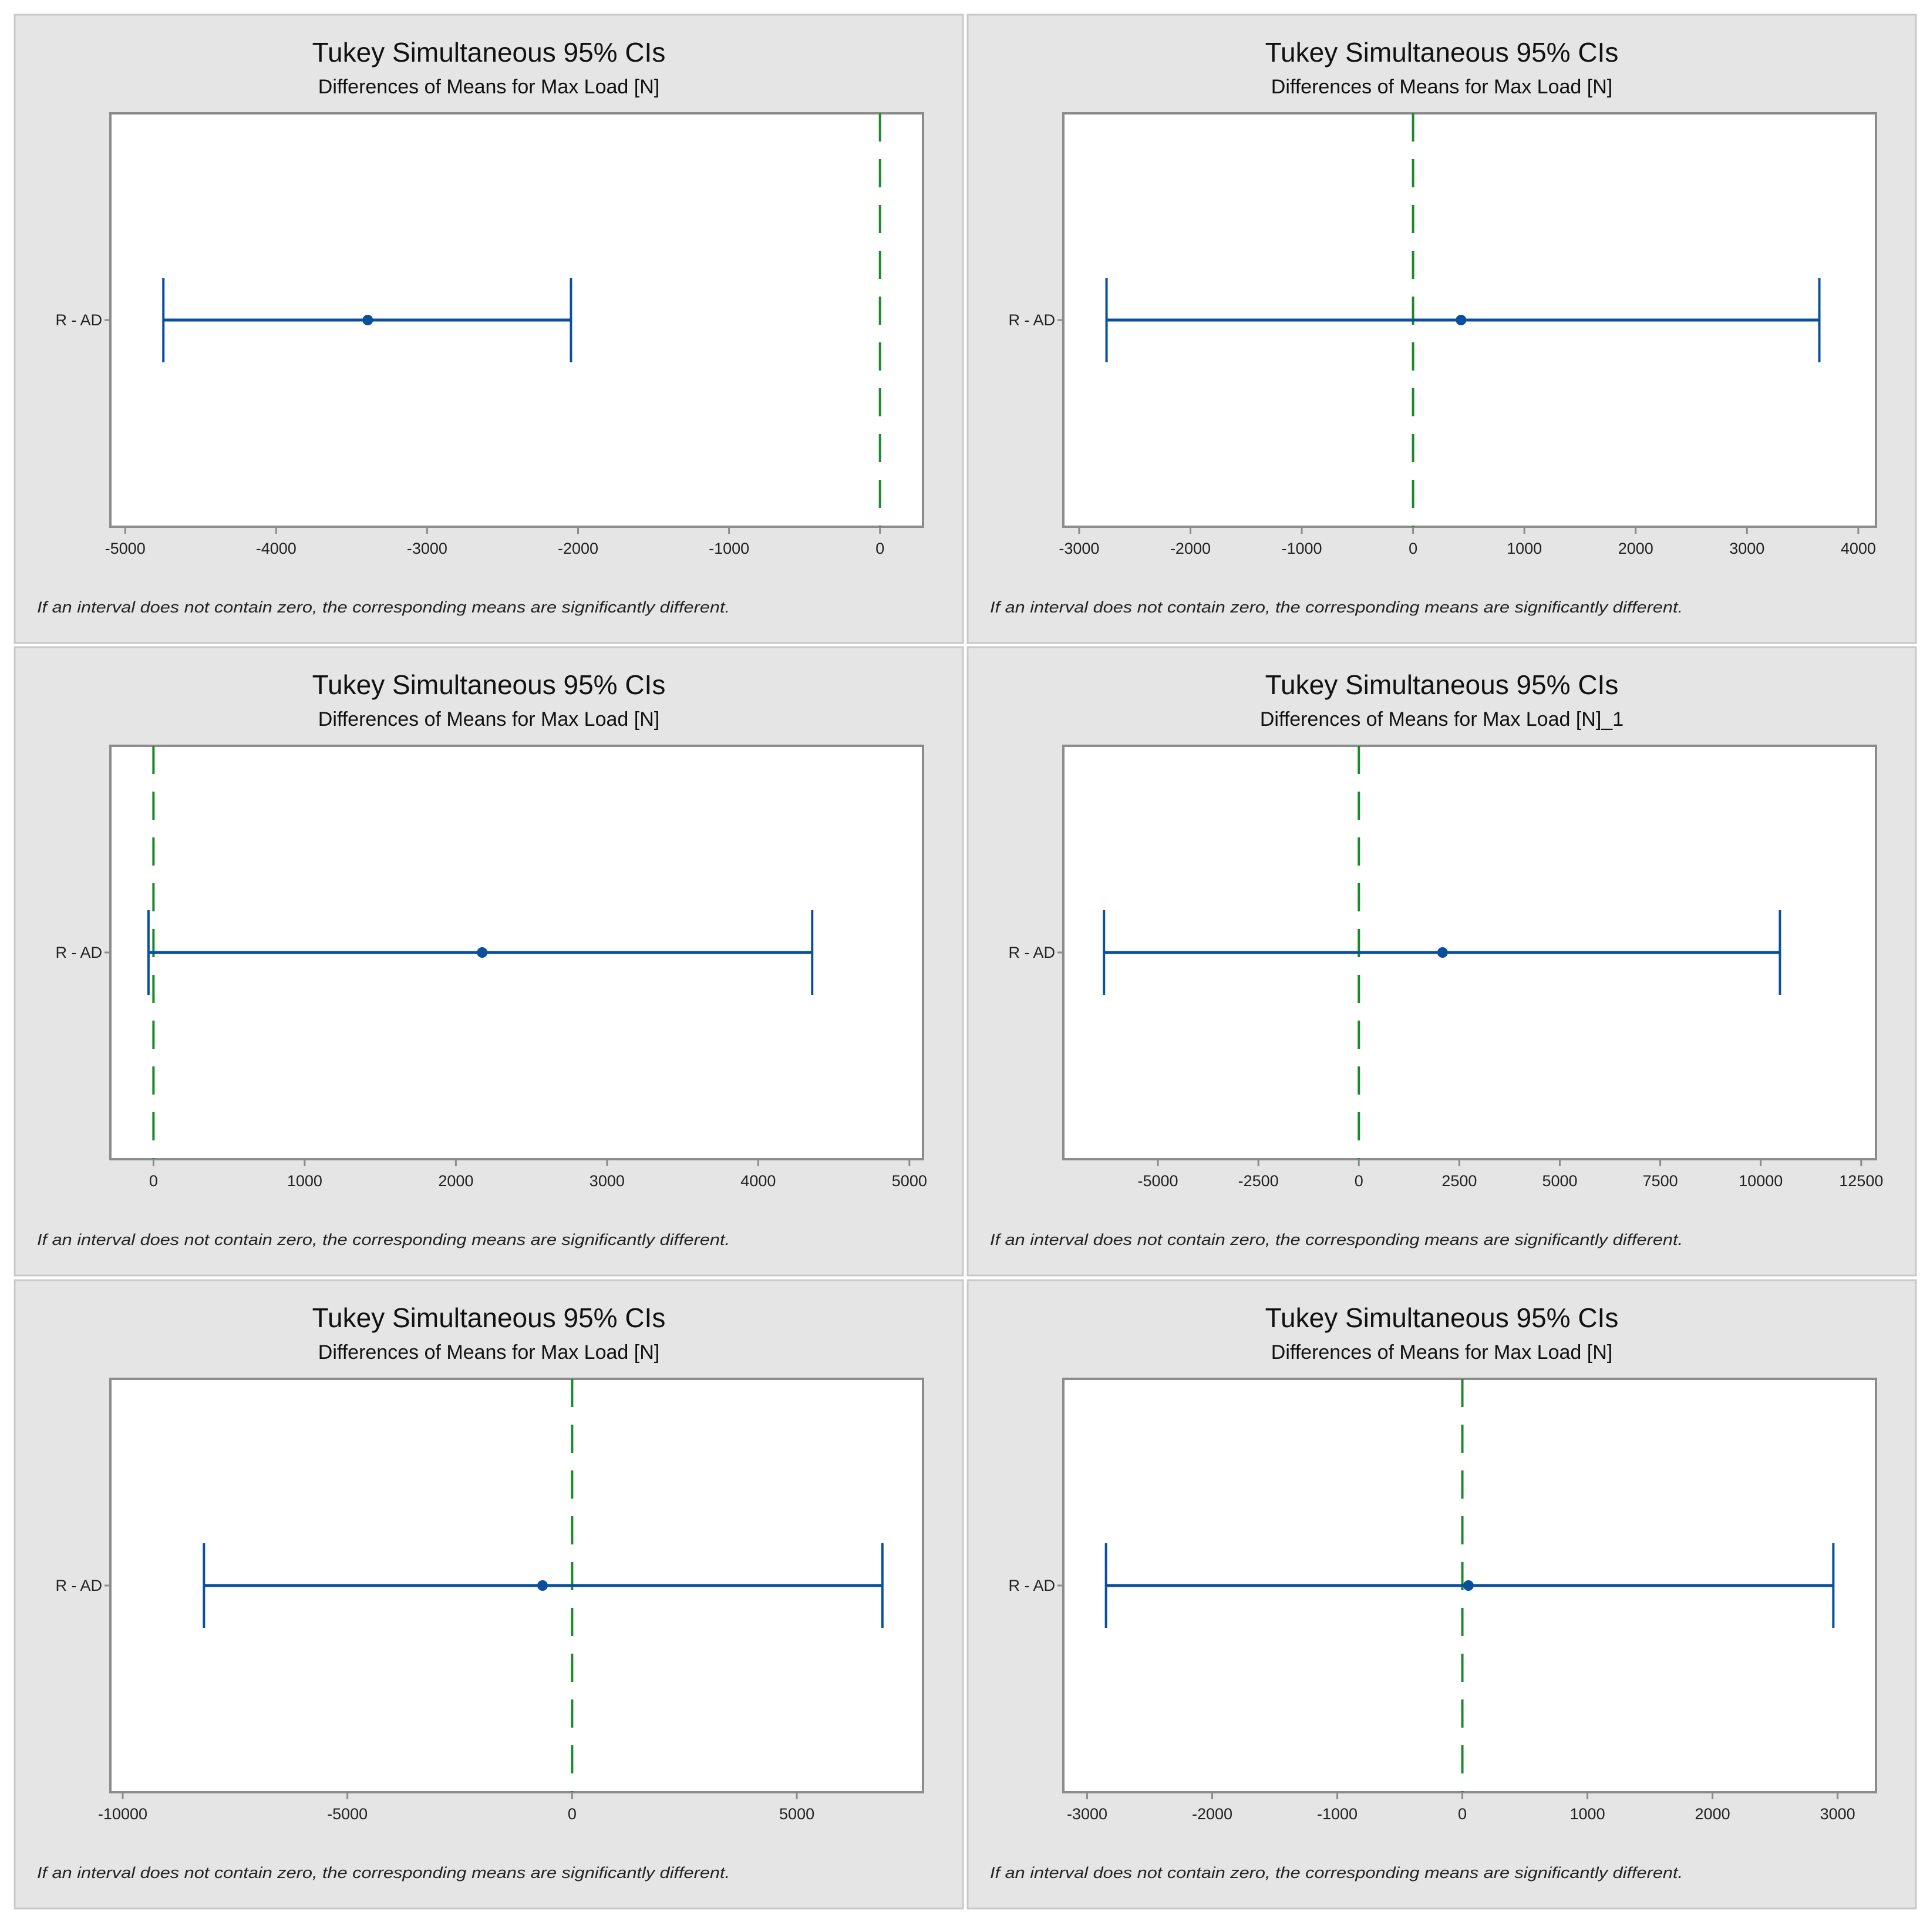 The width and height of the screenshot is (1930, 1932). Describe the element at coordinates (1442, 719) in the screenshot. I see `chart-subtitle: Differences of Means for Max Load [N]_1` at that location.